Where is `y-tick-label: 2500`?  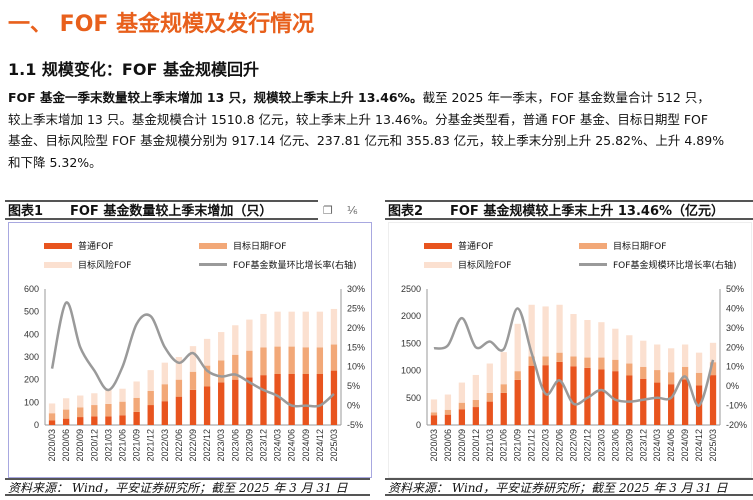
y-tick-label: 2500 is located at coordinates (411, 289).